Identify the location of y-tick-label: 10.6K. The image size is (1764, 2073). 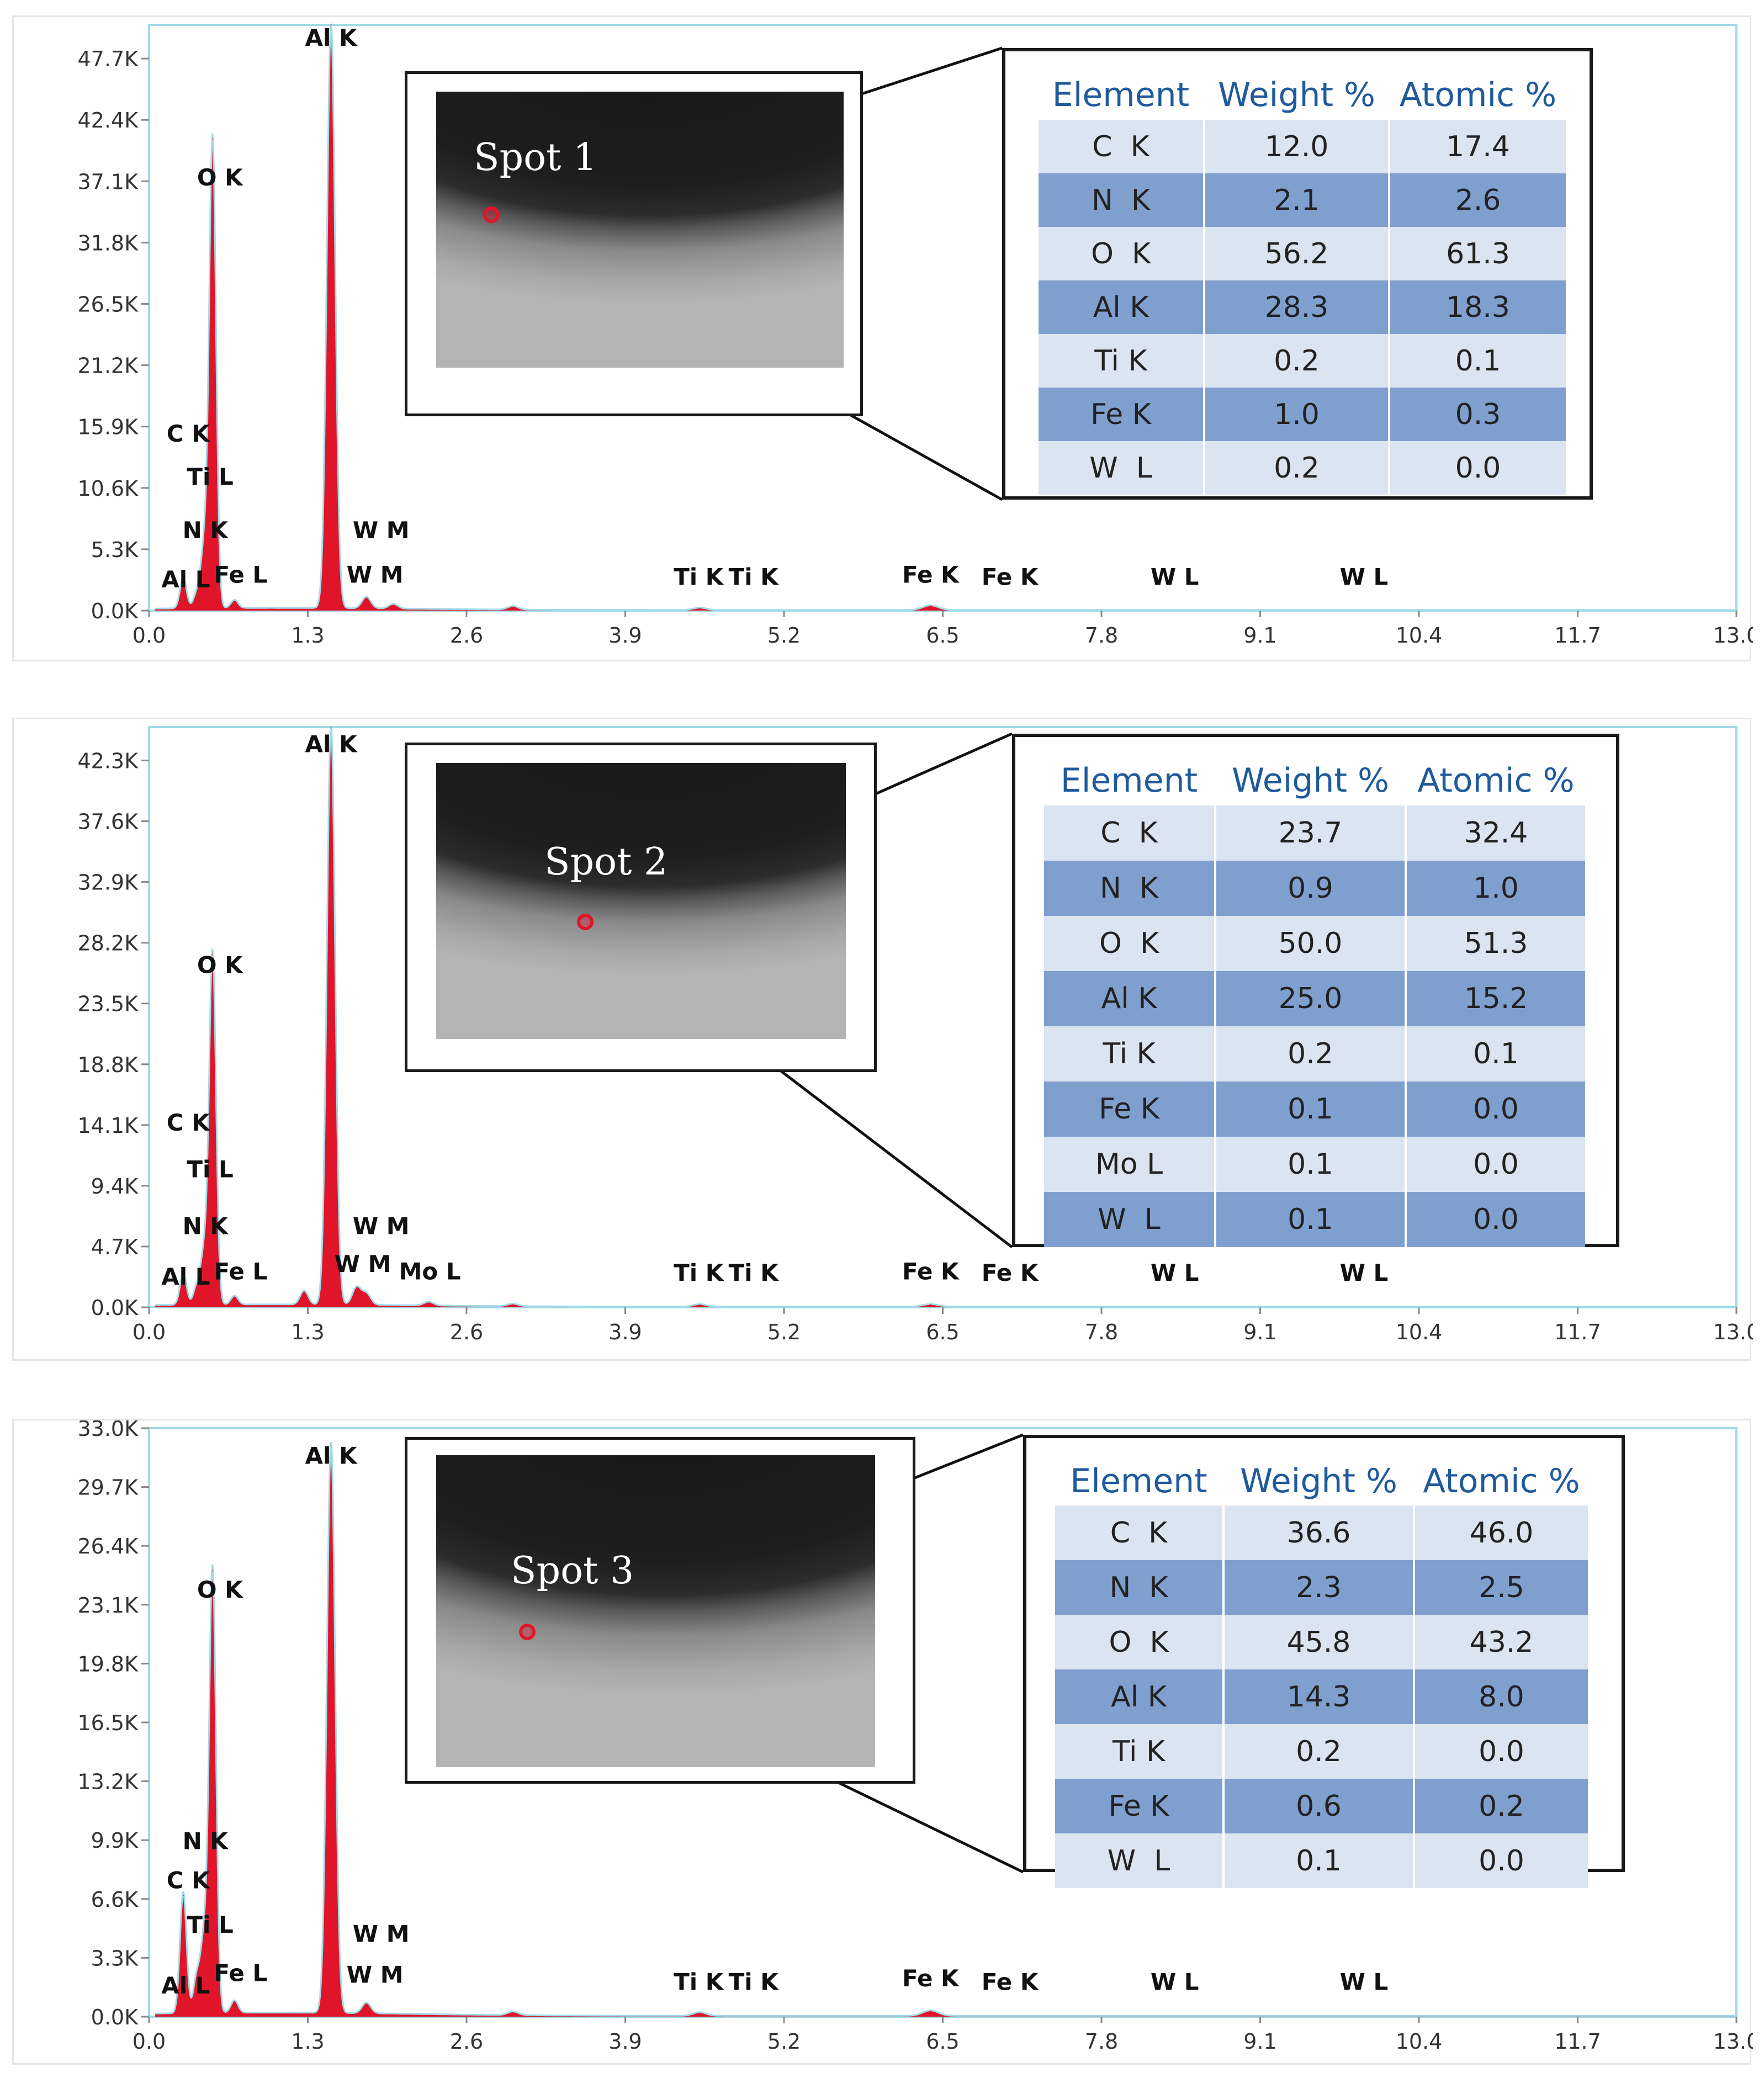
(108, 489).